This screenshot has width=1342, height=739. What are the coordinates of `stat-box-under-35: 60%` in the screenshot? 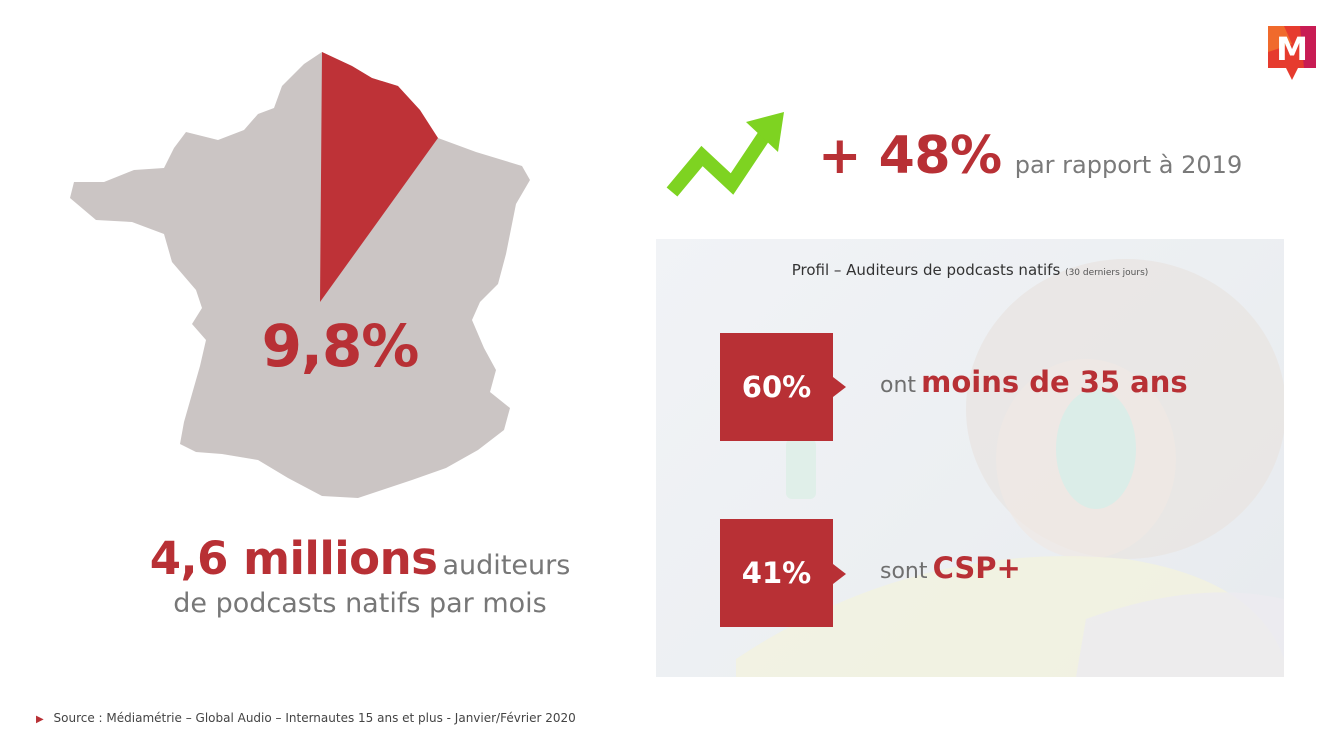 It's located at (776, 387).